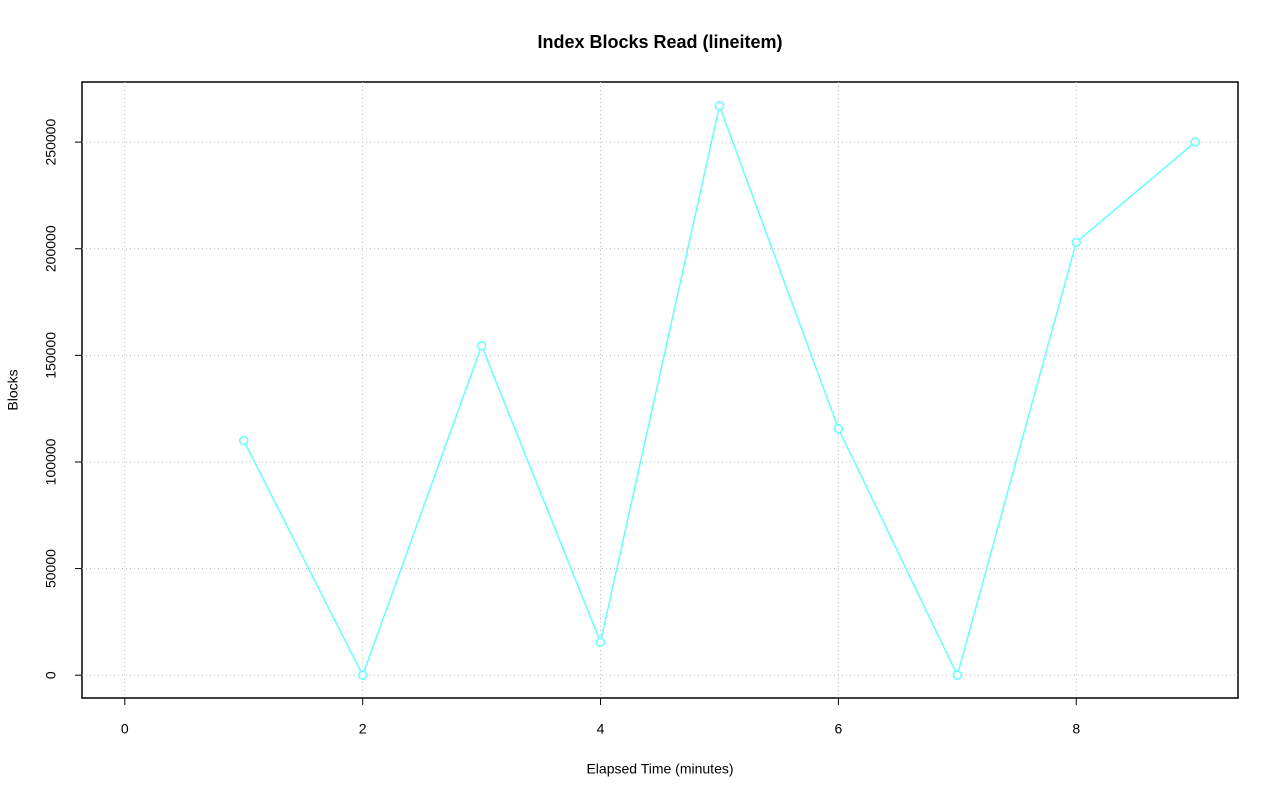  What do you see at coordinates (51, 142) in the screenshot?
I see `y-tick-label: 250000` at bounding box center [51, 142].